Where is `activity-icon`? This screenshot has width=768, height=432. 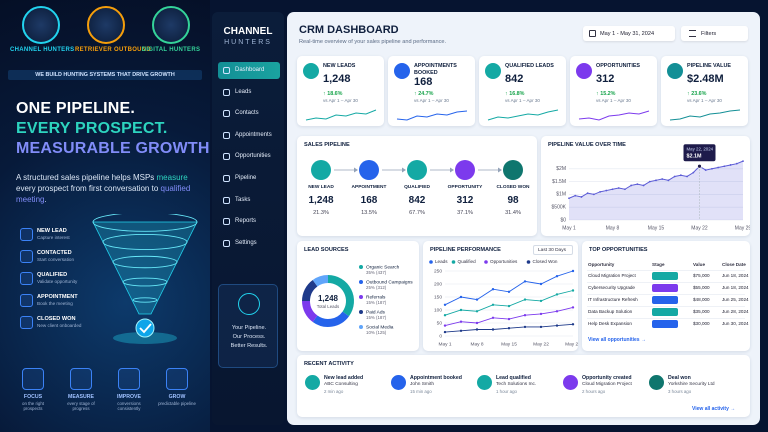
activity-icon is located at coordinates (570, 382).